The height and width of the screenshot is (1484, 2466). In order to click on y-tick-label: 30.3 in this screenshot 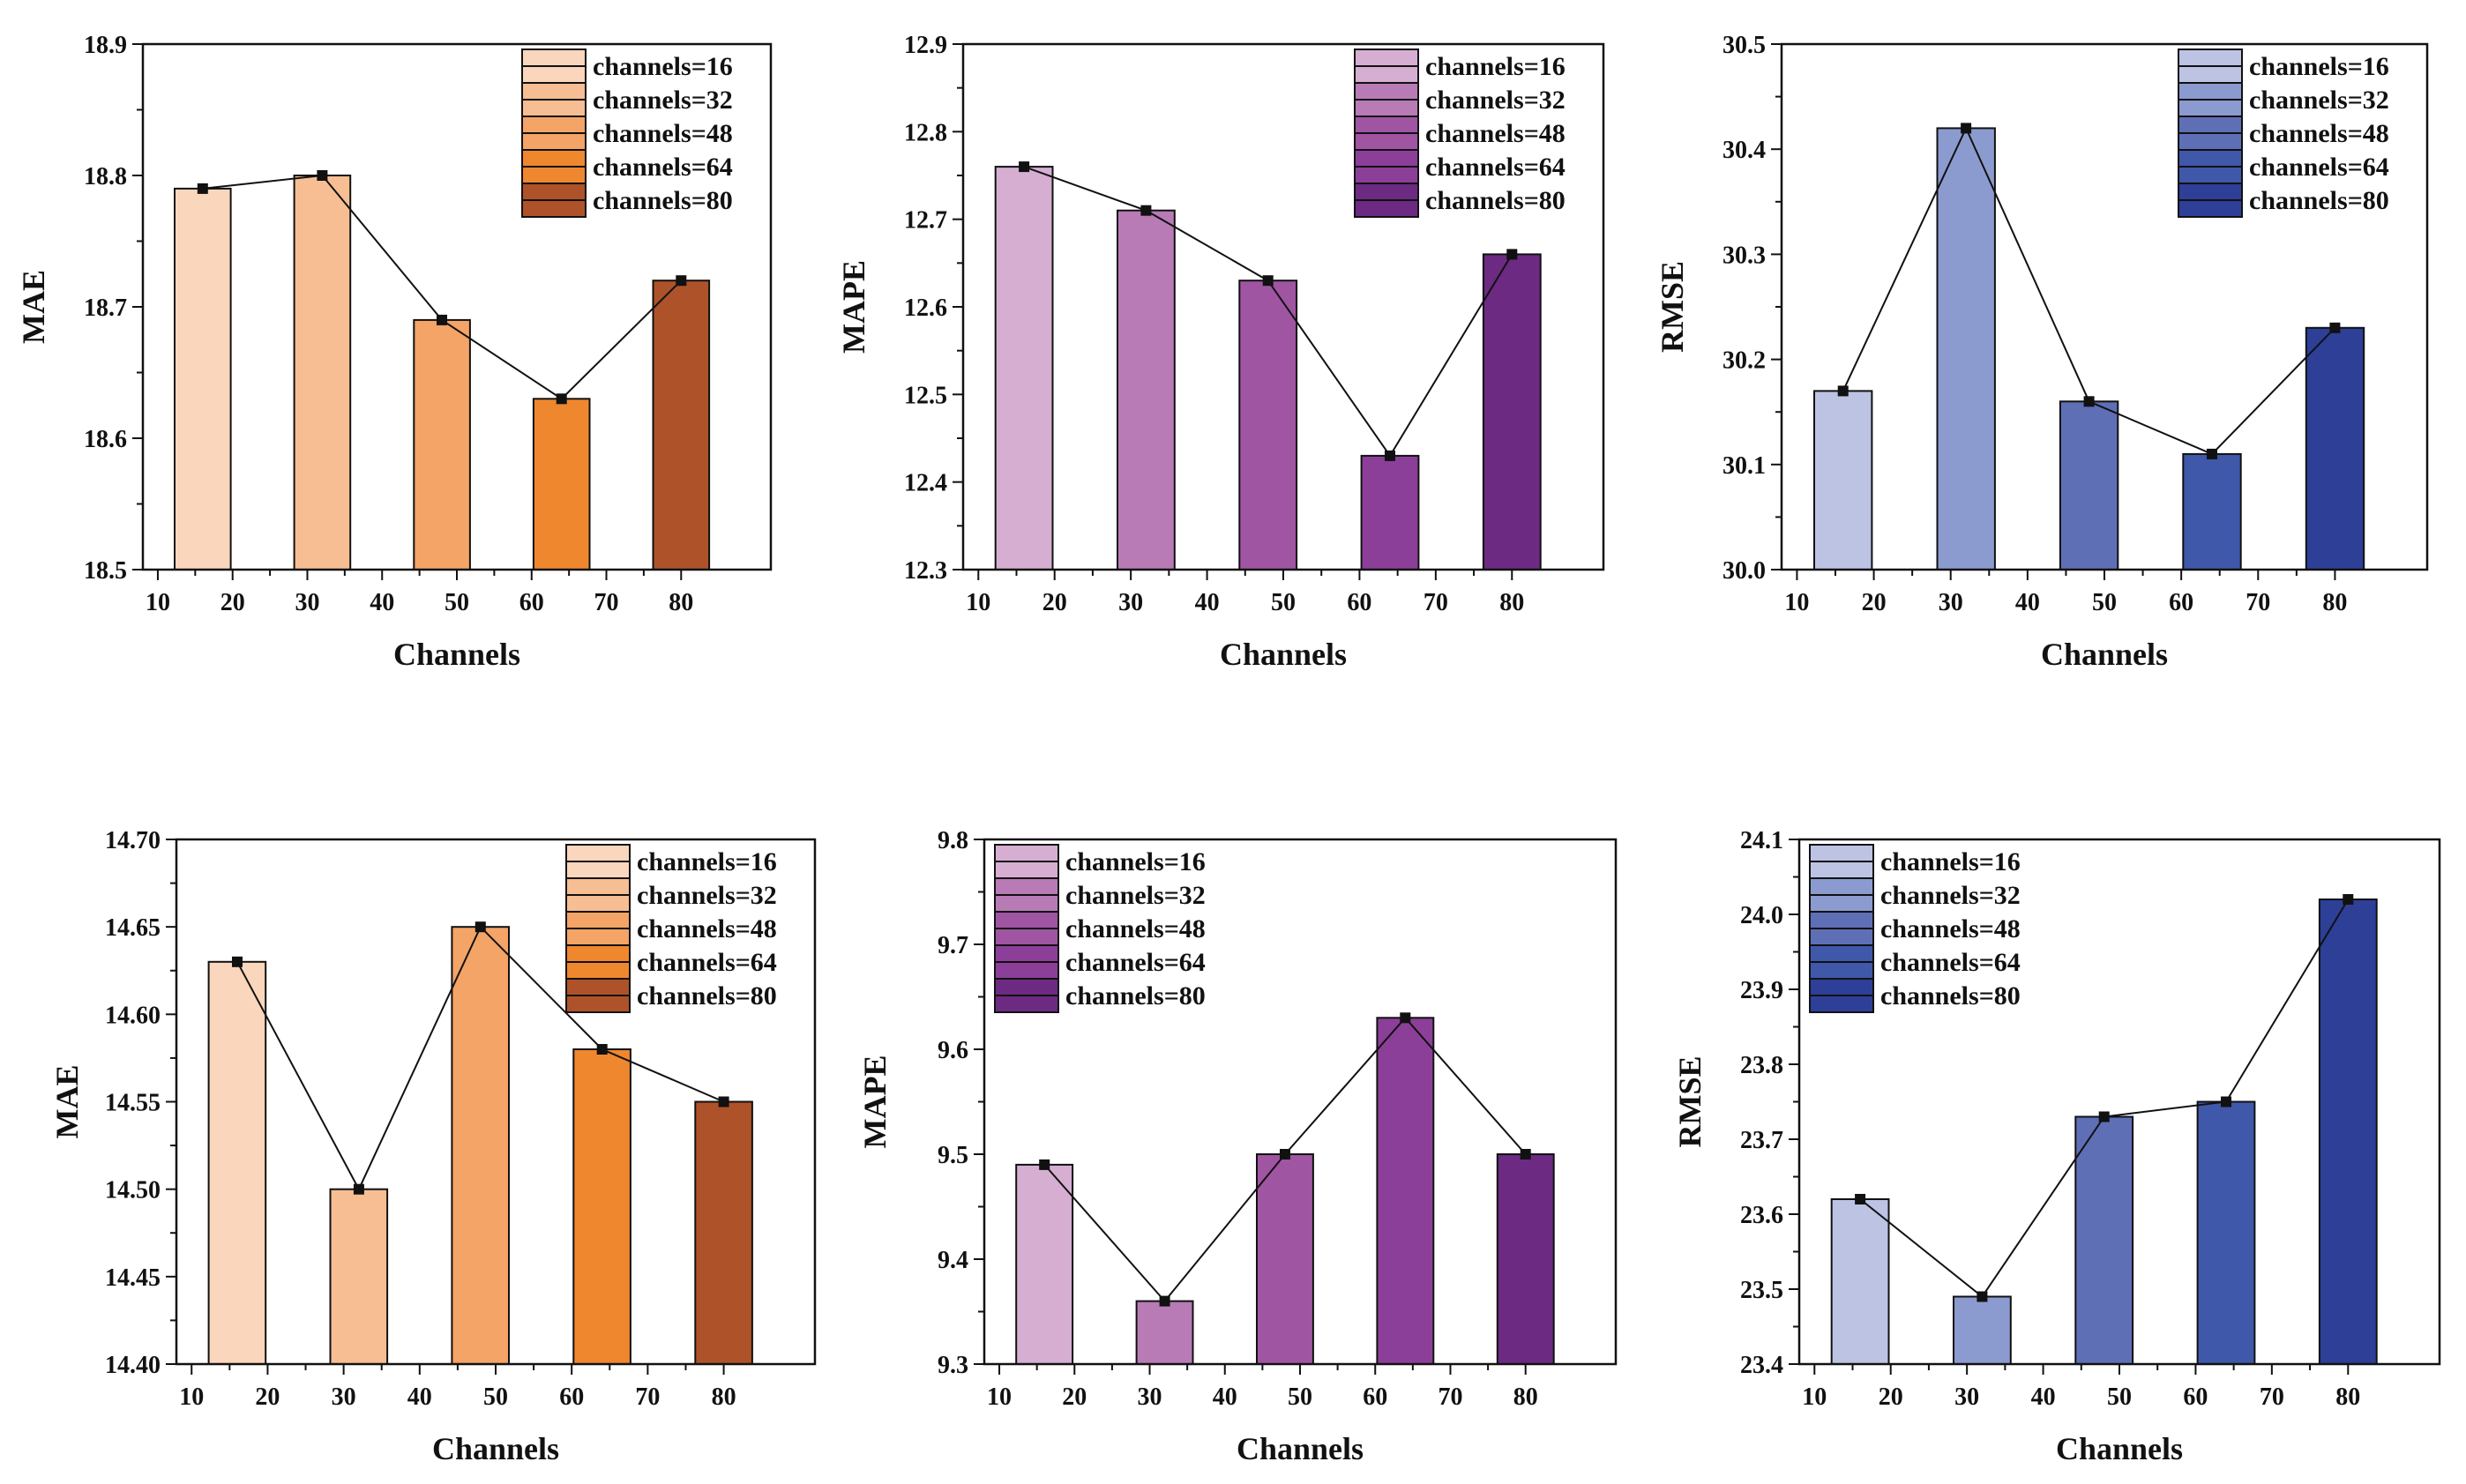, I will do `click(1744, 256)`.